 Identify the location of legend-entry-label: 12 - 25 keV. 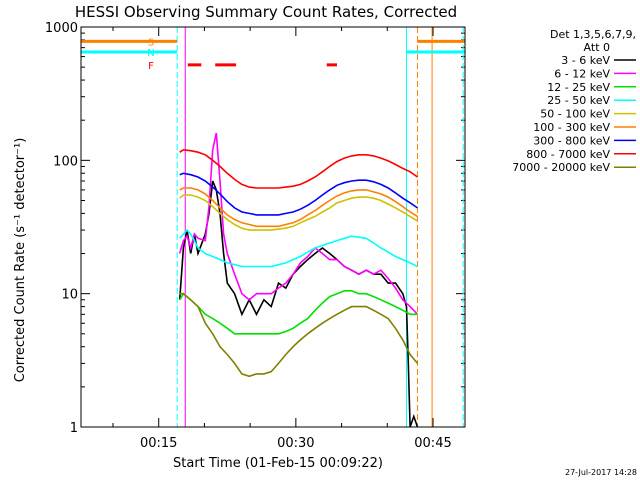
(578, 87).